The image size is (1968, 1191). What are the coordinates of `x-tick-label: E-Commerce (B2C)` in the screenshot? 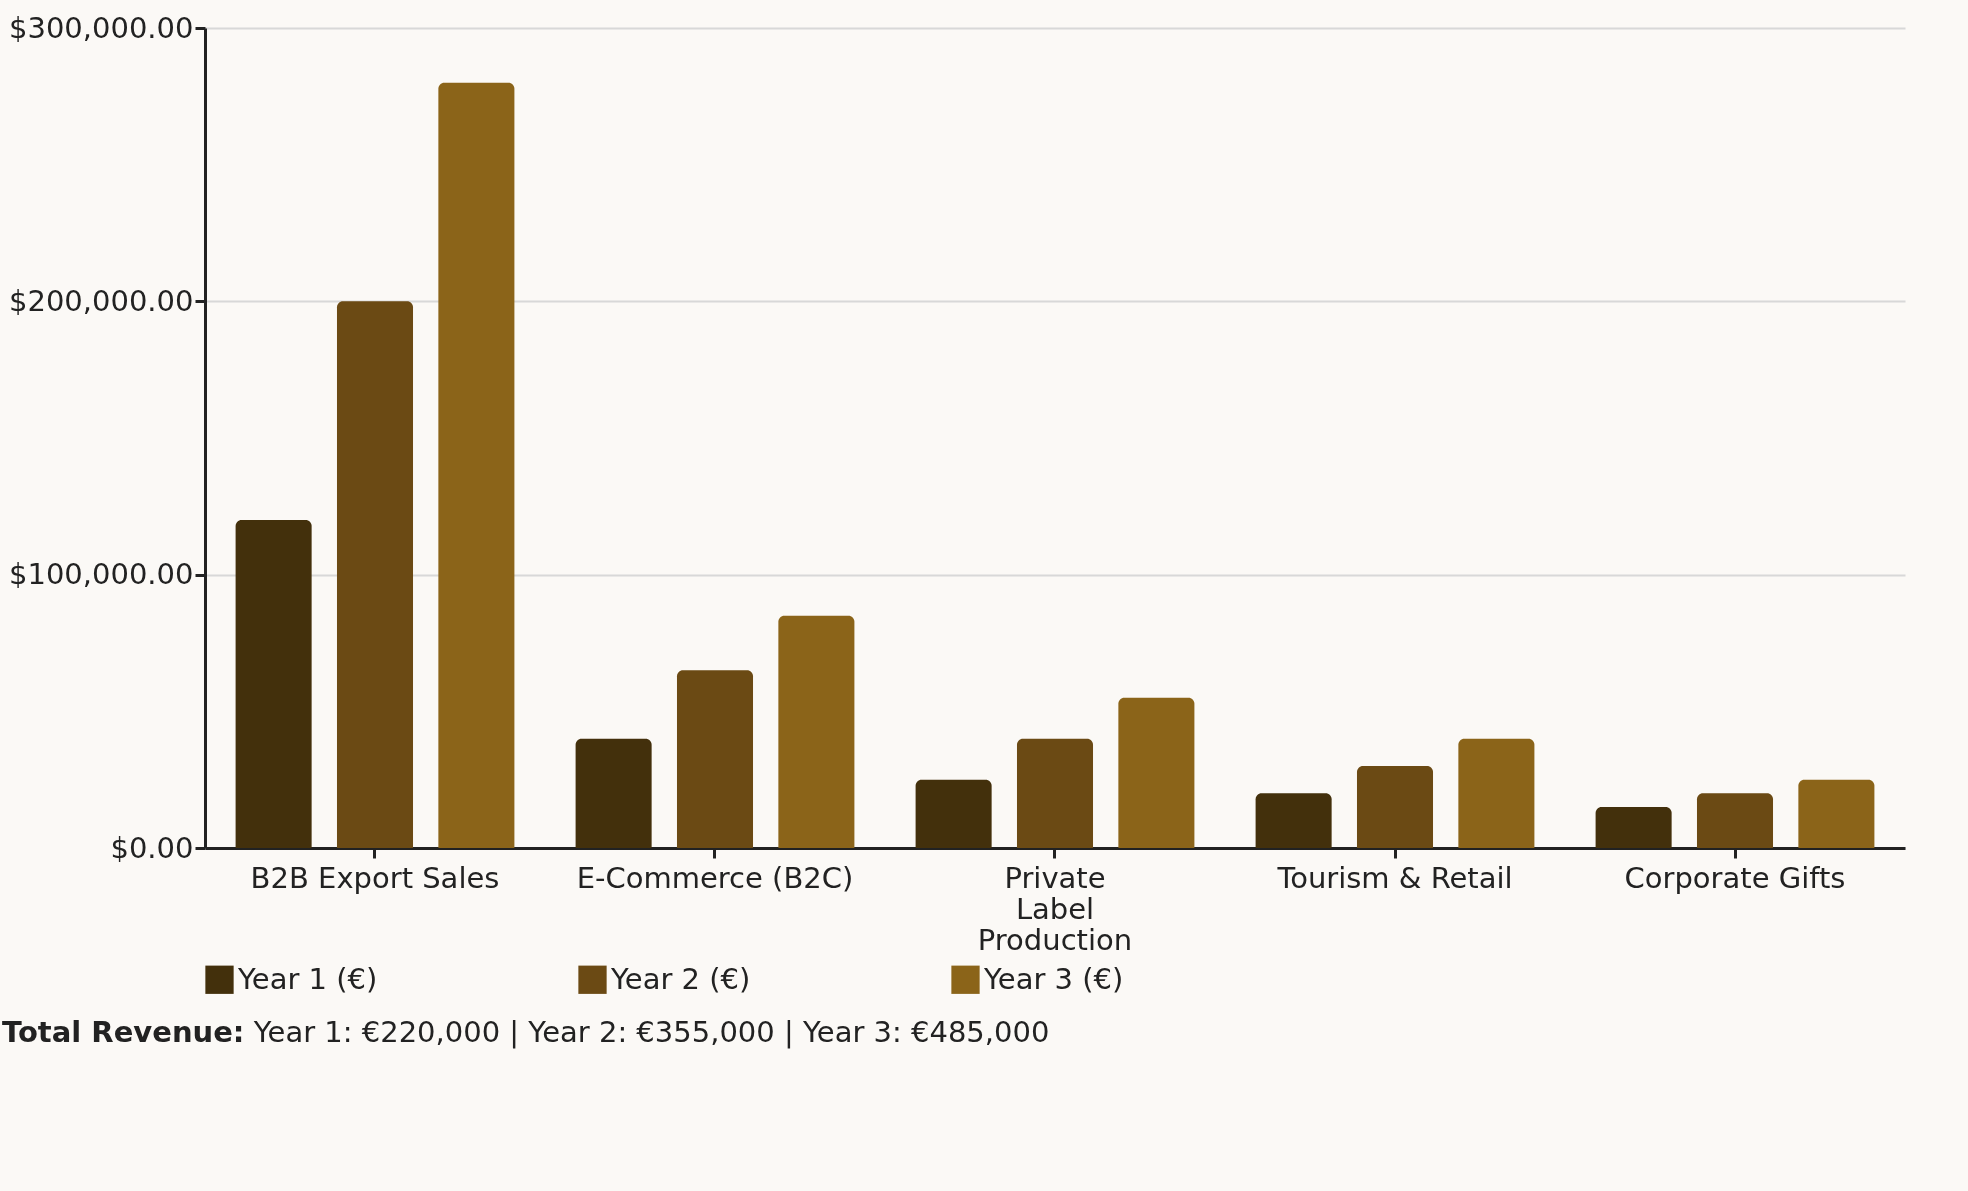 It's located at (715, 877).